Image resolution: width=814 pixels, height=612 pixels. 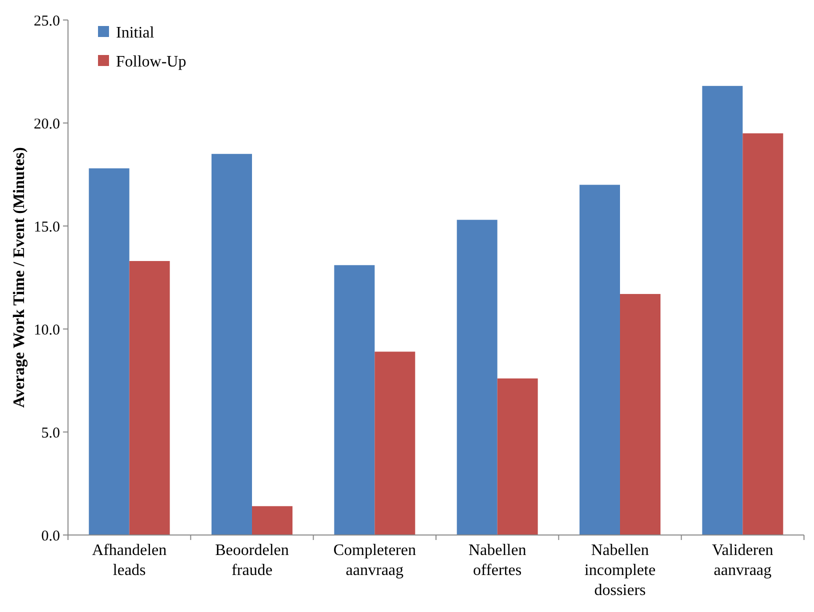 What do you see at coordinates (151, 62) in the screenshot?
I see `legend-label: Follow-Up` at bounding box center [151, 62].